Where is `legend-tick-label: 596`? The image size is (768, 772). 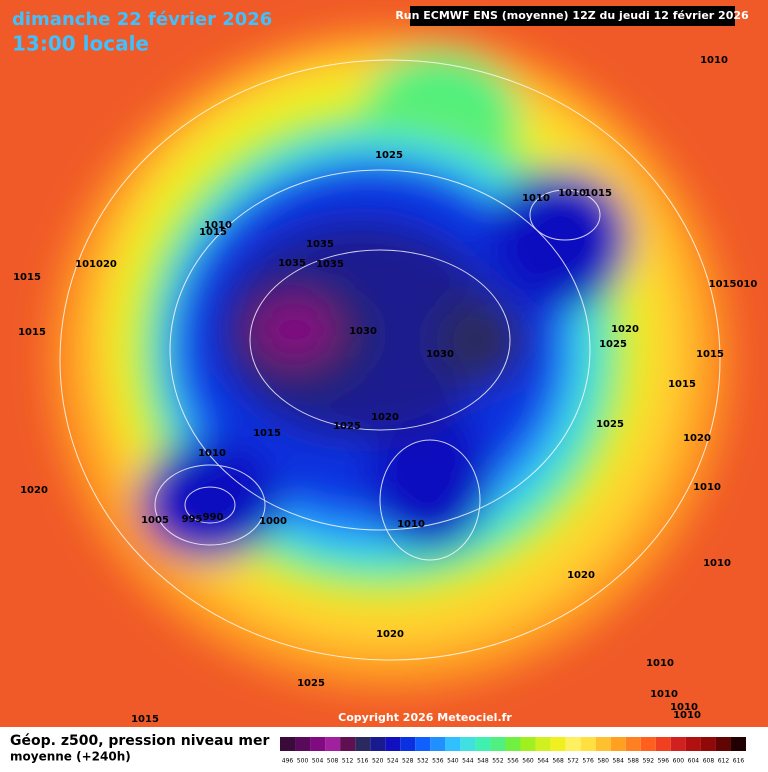
legend-tick-label: 596 is located at coordinates (664, 761).